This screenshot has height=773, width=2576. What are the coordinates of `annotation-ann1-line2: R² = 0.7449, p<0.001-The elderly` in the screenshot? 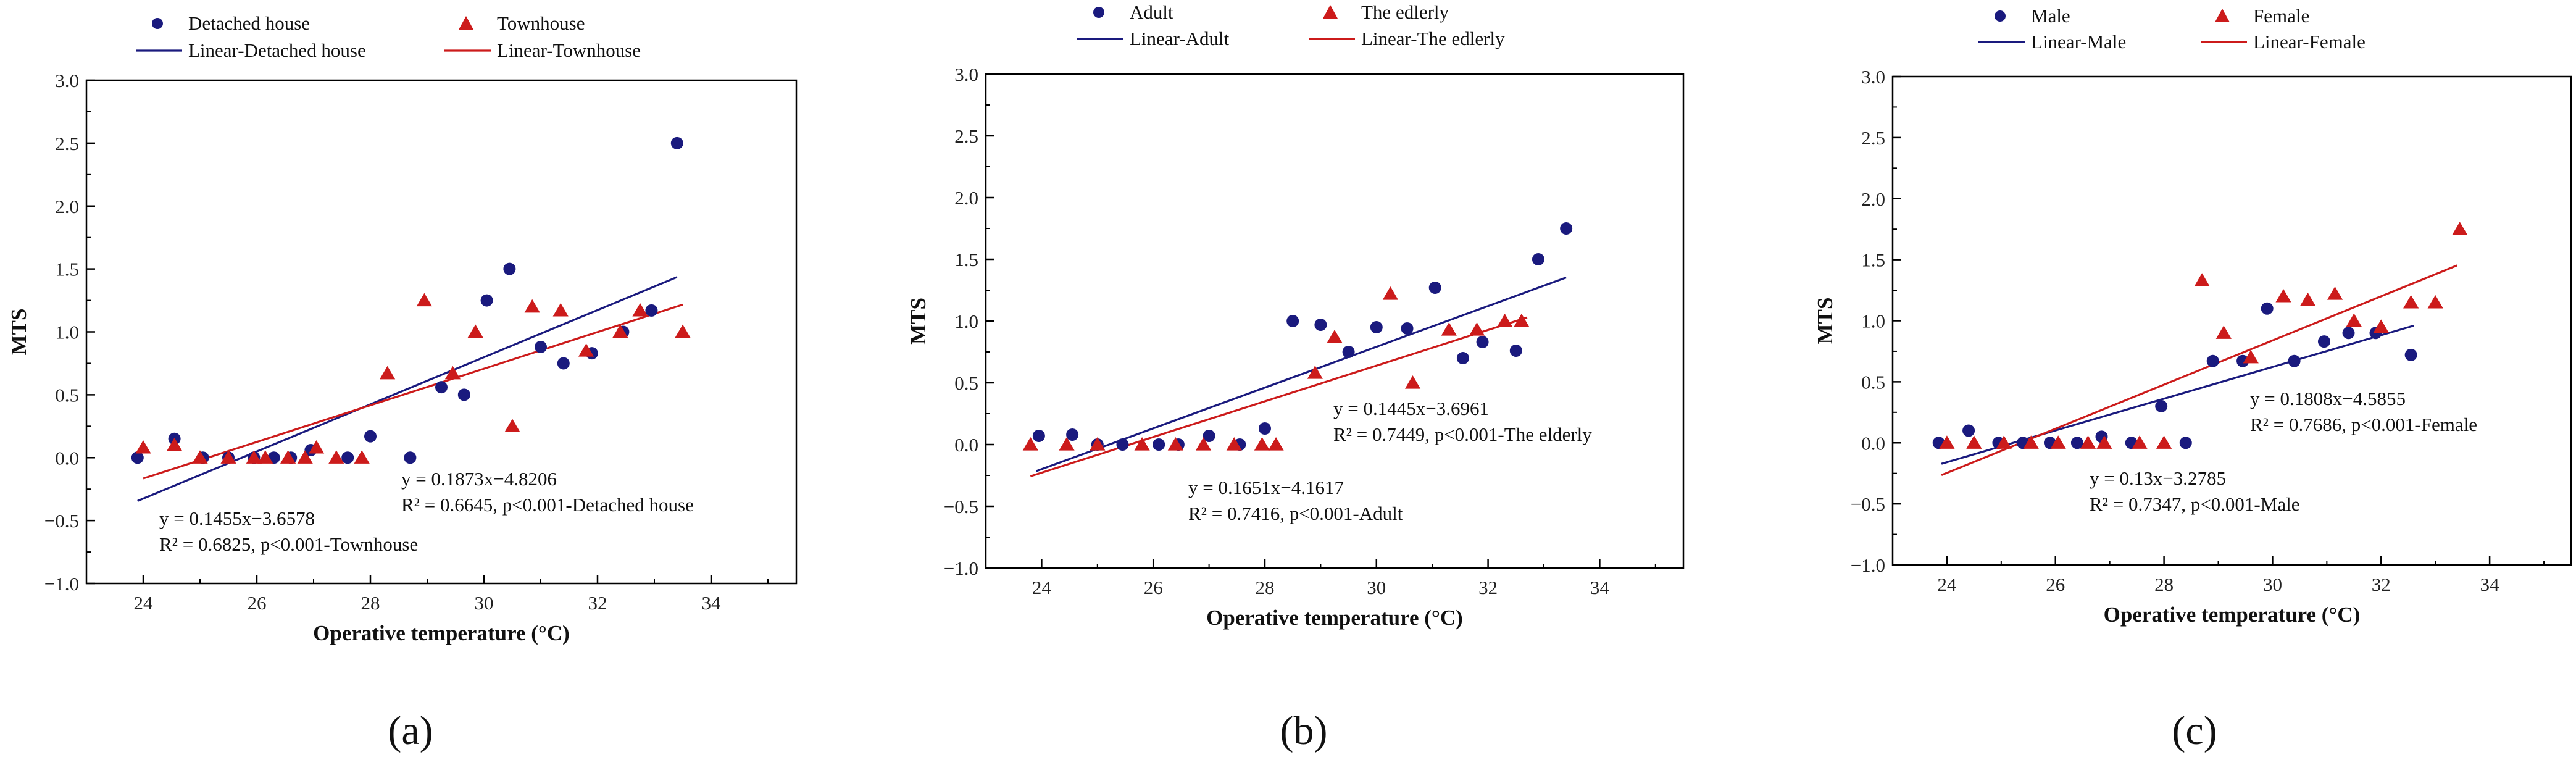 It's located at (1462, 435).